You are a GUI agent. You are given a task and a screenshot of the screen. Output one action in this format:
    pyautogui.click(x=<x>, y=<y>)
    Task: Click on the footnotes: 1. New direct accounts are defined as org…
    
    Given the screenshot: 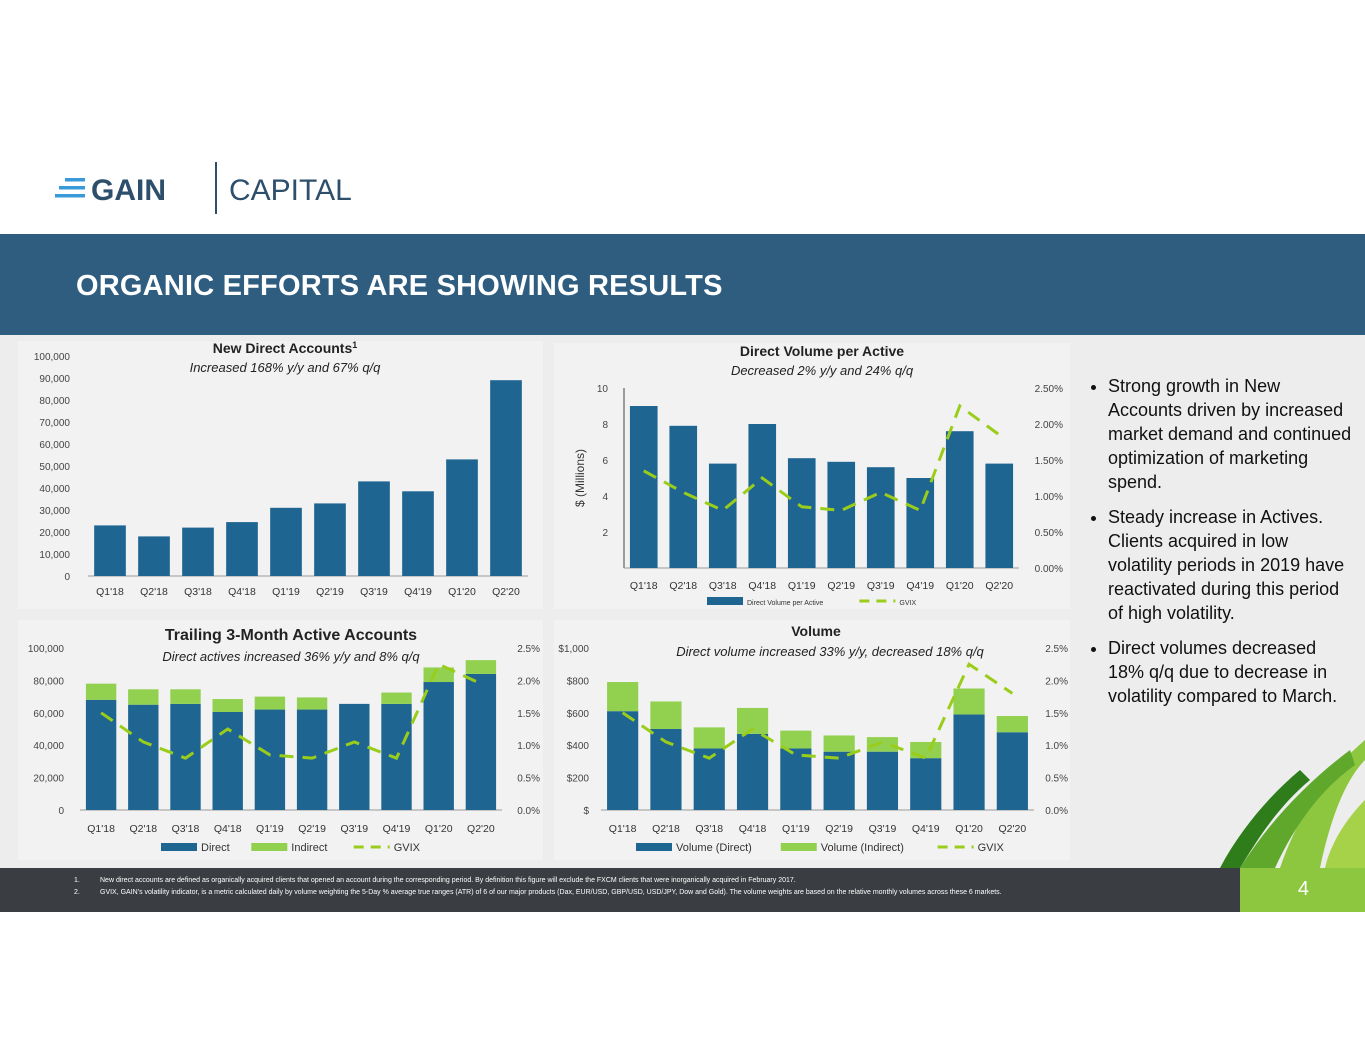 What is the action you would take?
    pyautogui.click(x=620, y=890)
    